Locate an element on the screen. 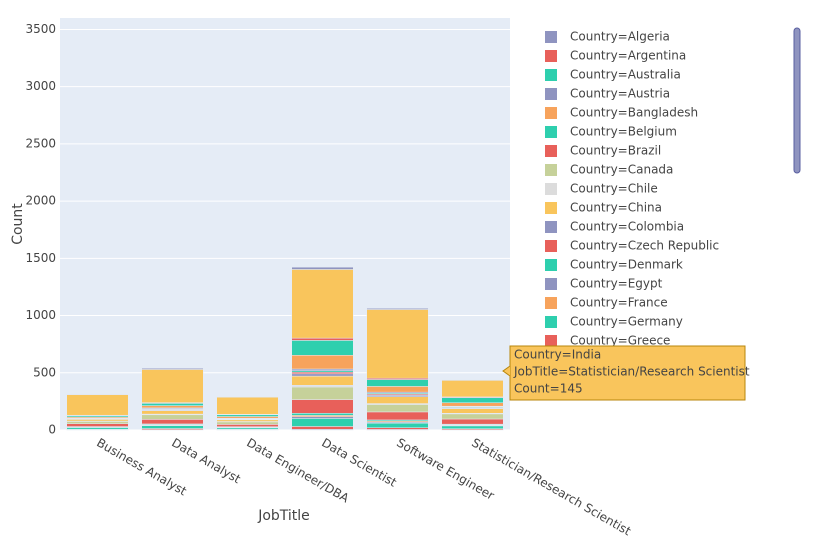 This screenshot has width=816, height=557. x-axis-title: JobTitle is located at coordinates (283, 516).